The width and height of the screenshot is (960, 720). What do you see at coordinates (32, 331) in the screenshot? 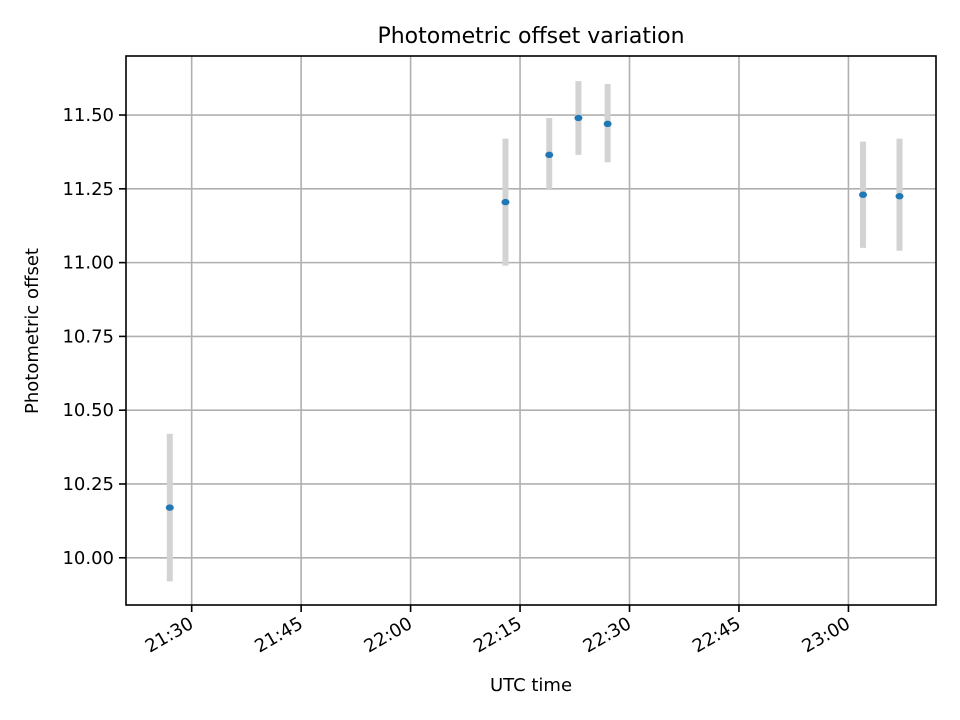
I see `y-axis-label: Photometric offset` at bounding box center [32, 331].